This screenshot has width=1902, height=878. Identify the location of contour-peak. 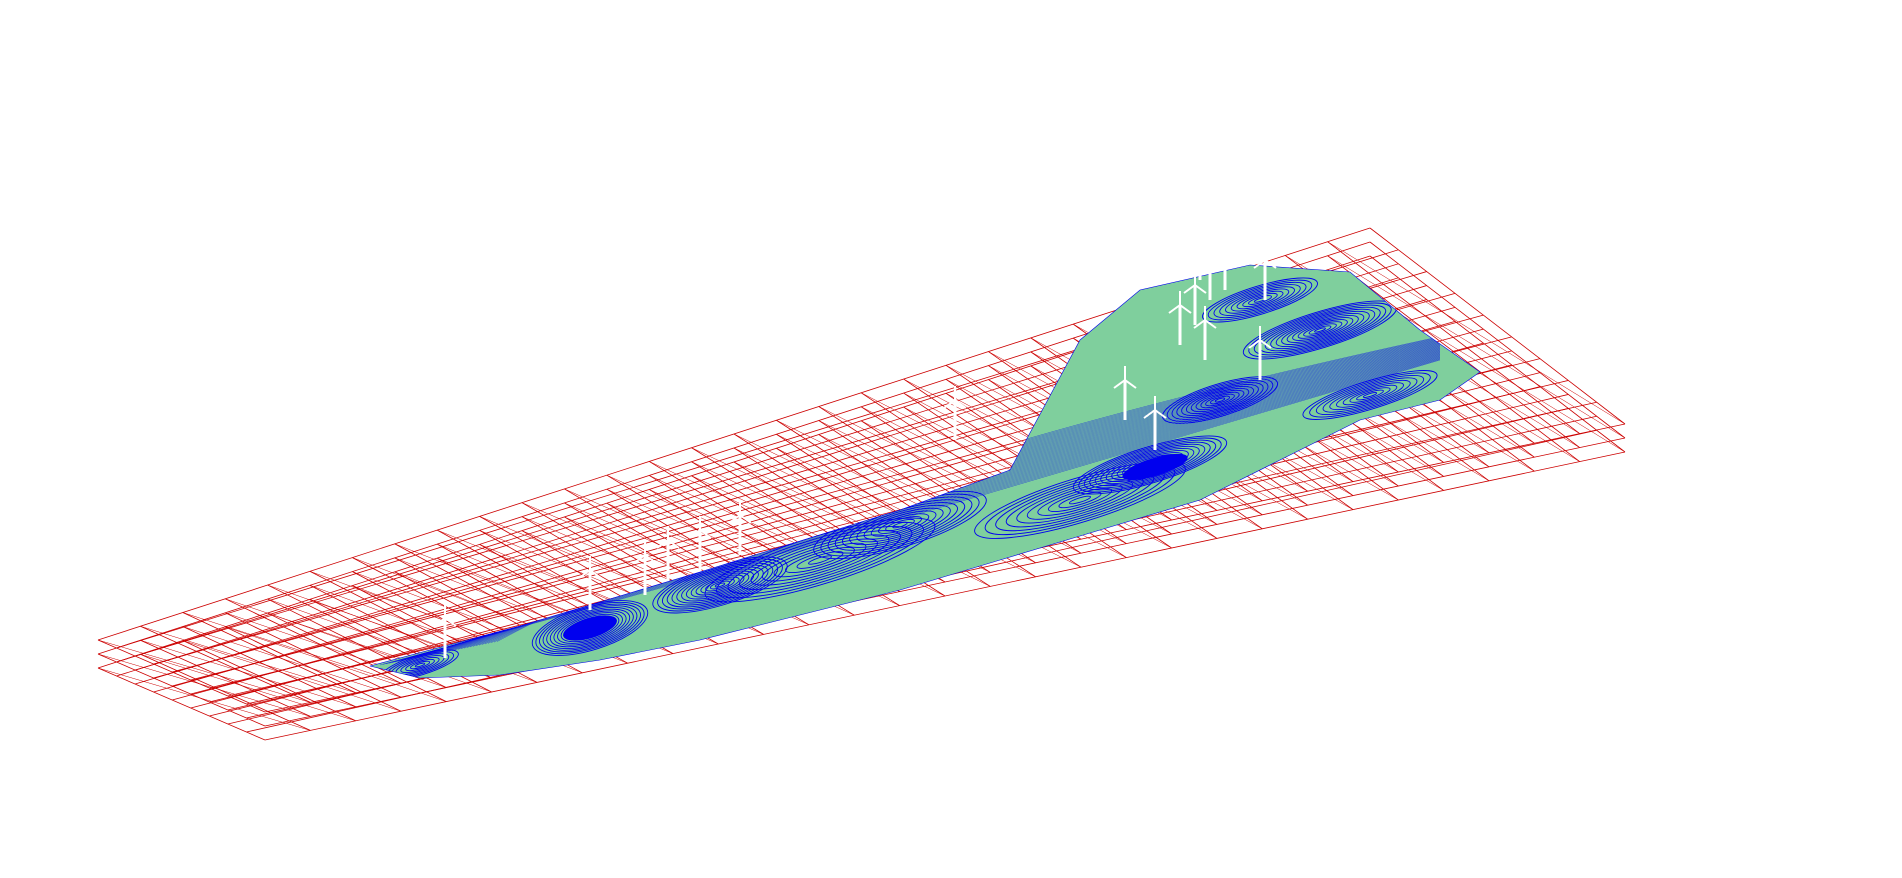
(590, 628).